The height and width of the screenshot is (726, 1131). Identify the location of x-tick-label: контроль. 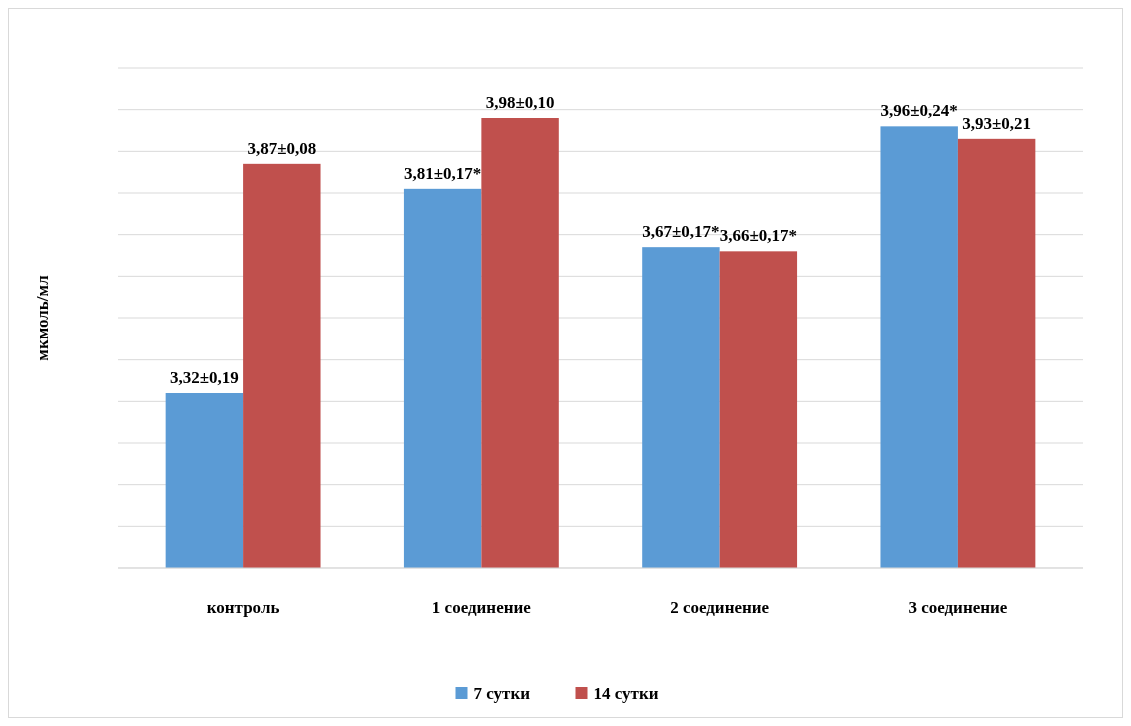
(243, 607).